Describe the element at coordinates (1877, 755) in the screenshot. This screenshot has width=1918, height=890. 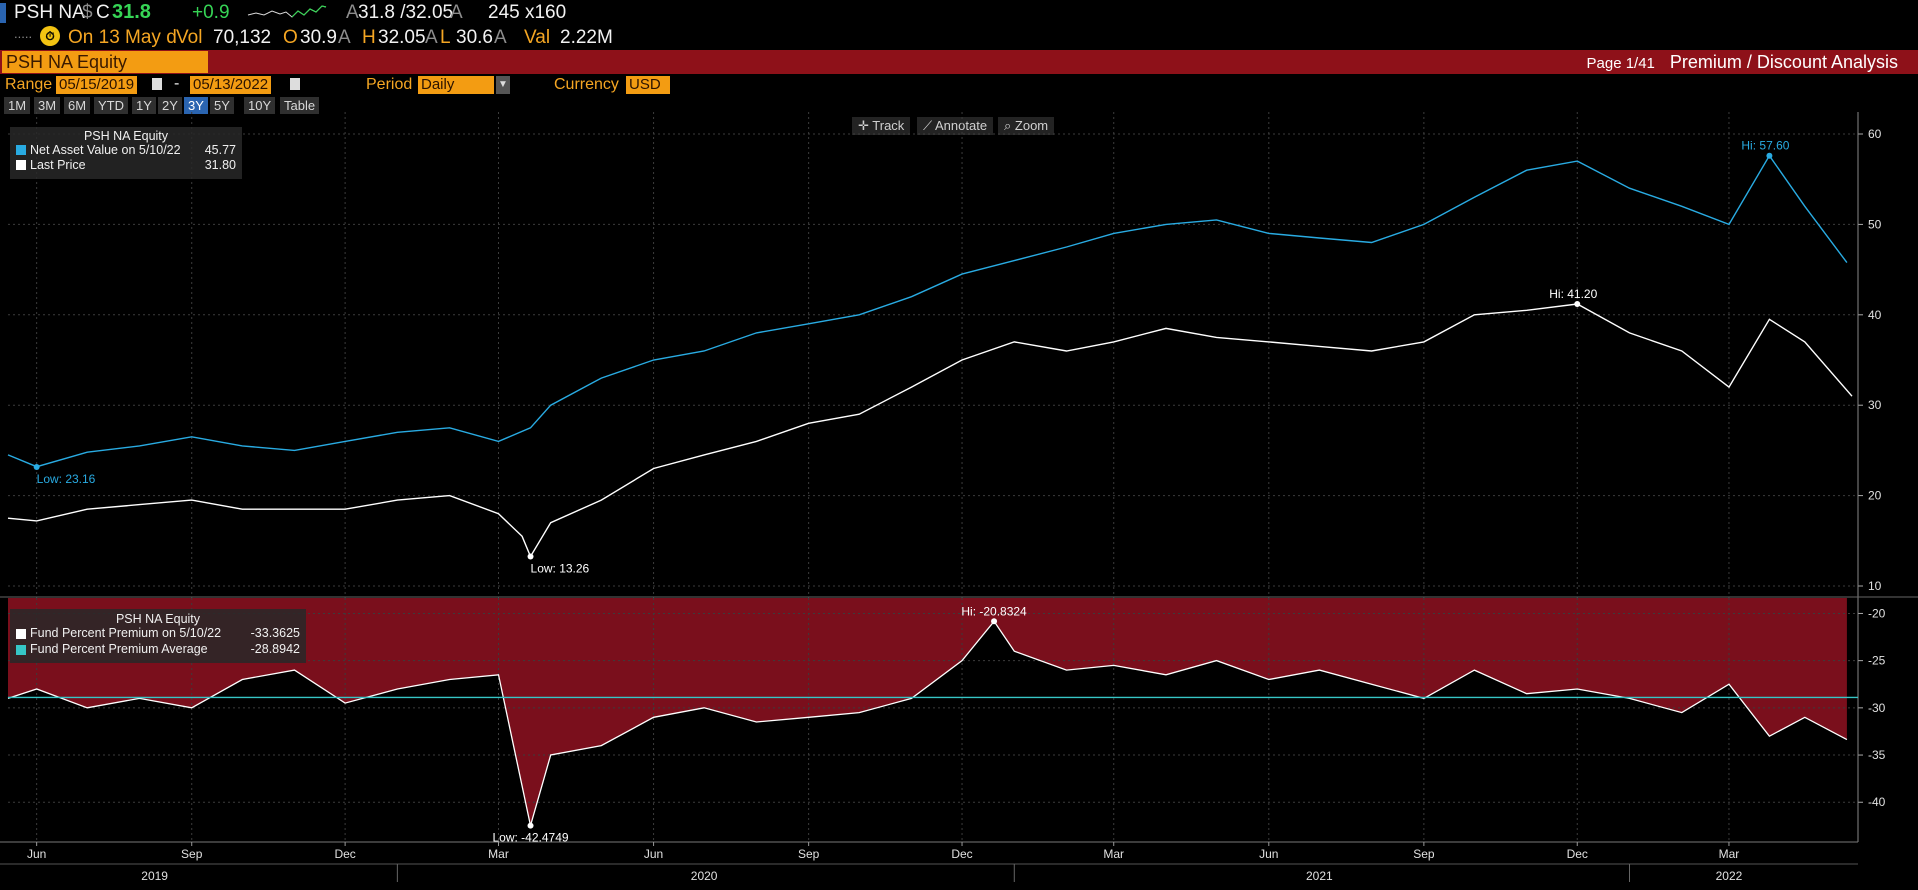
I see `y-tick-label: -35` at that location.